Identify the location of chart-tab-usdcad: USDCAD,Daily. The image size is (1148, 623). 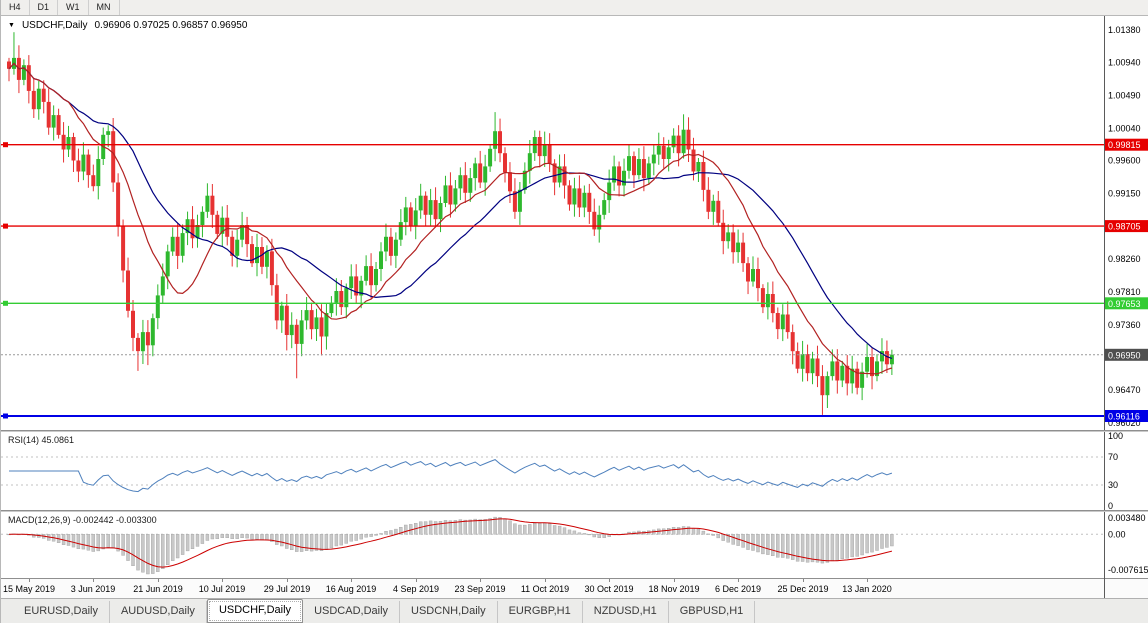
(352, 612).